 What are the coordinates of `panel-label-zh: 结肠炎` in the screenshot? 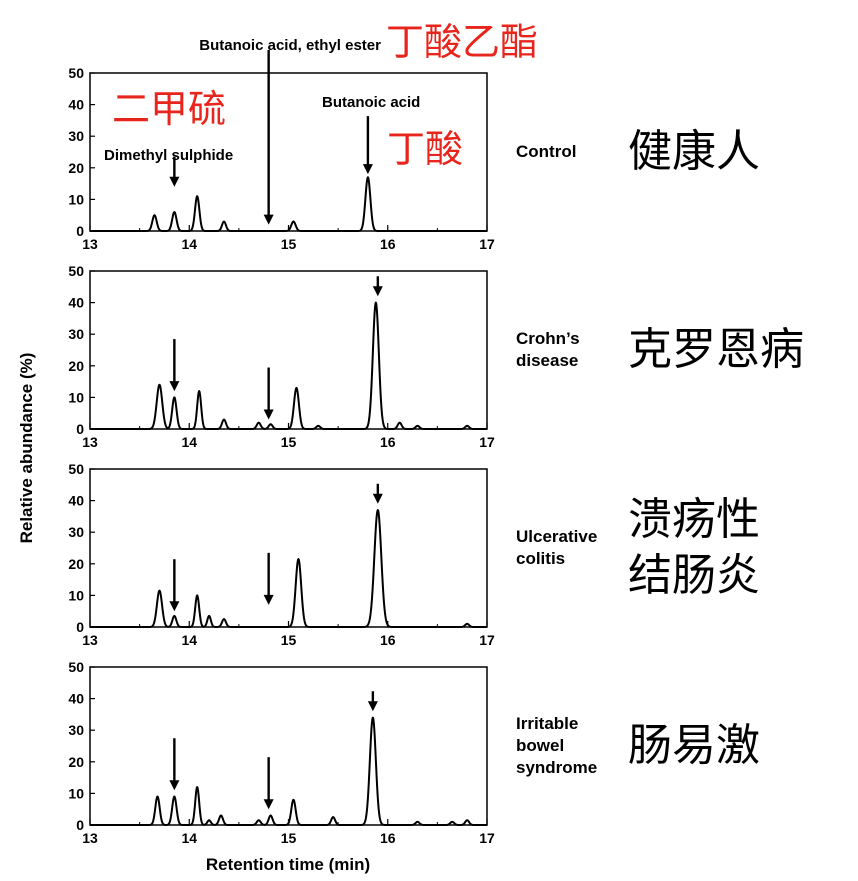 It's located at (694, 575).